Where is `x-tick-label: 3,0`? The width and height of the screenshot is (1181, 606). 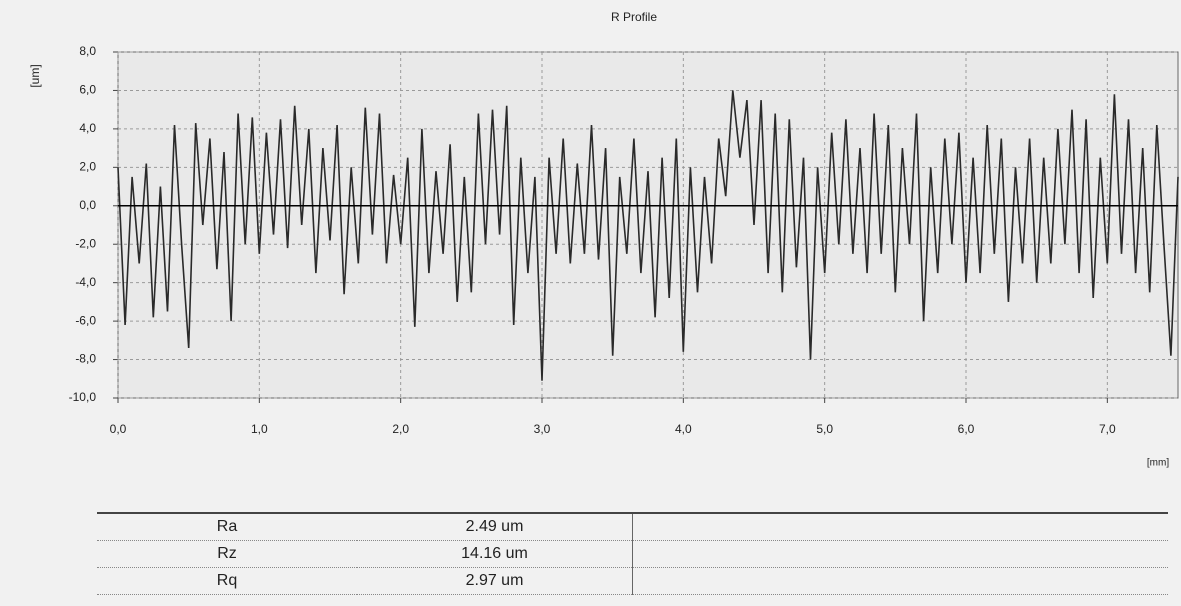
x-tick-label: 3,0 is located at coordinates (542, 429).